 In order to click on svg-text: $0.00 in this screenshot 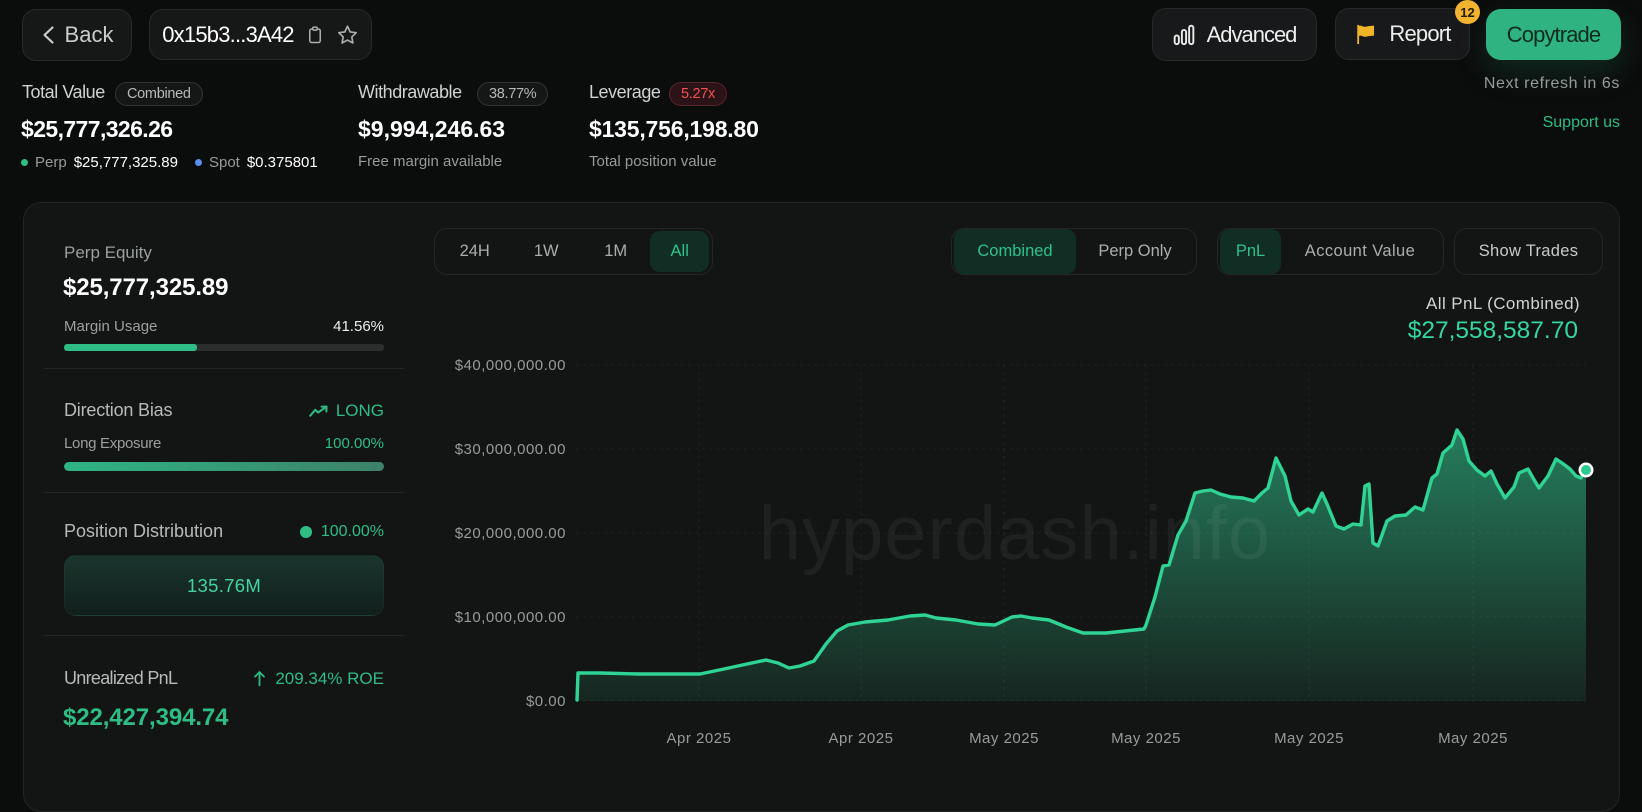, I will do `click(546, 701)`.